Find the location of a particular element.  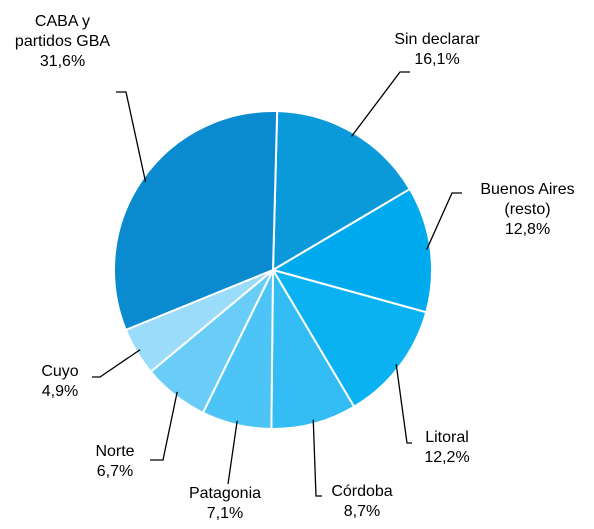

slice-label: Patagonia 7,1% is located at coordinates (225, 504).